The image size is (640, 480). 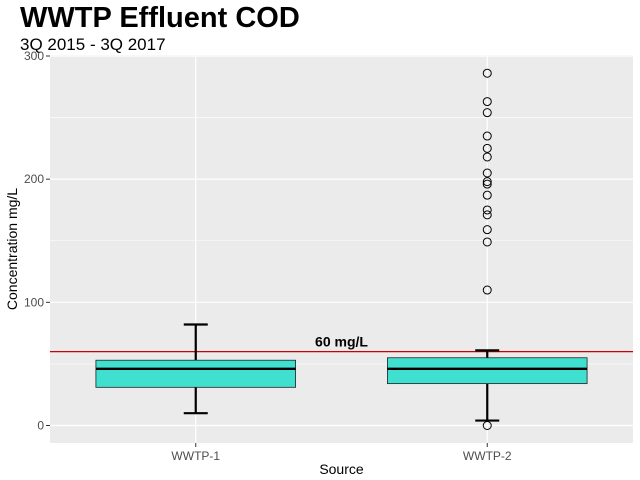 What do you see at coordinates (341, 453) in the screenshot?
I see `x-axis-ticks: WWTP-1 WWTP-2` at bounding box center [341, 453].